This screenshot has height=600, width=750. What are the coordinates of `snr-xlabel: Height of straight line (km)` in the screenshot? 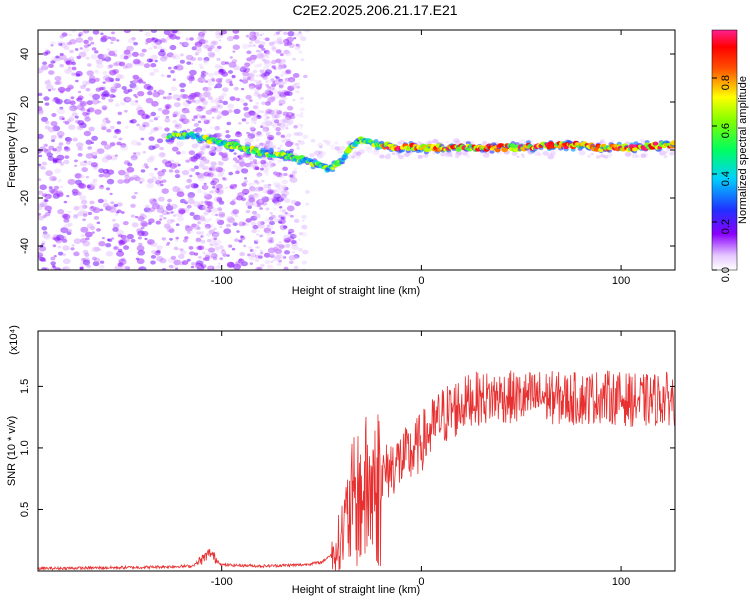 It's located at (356, 590).